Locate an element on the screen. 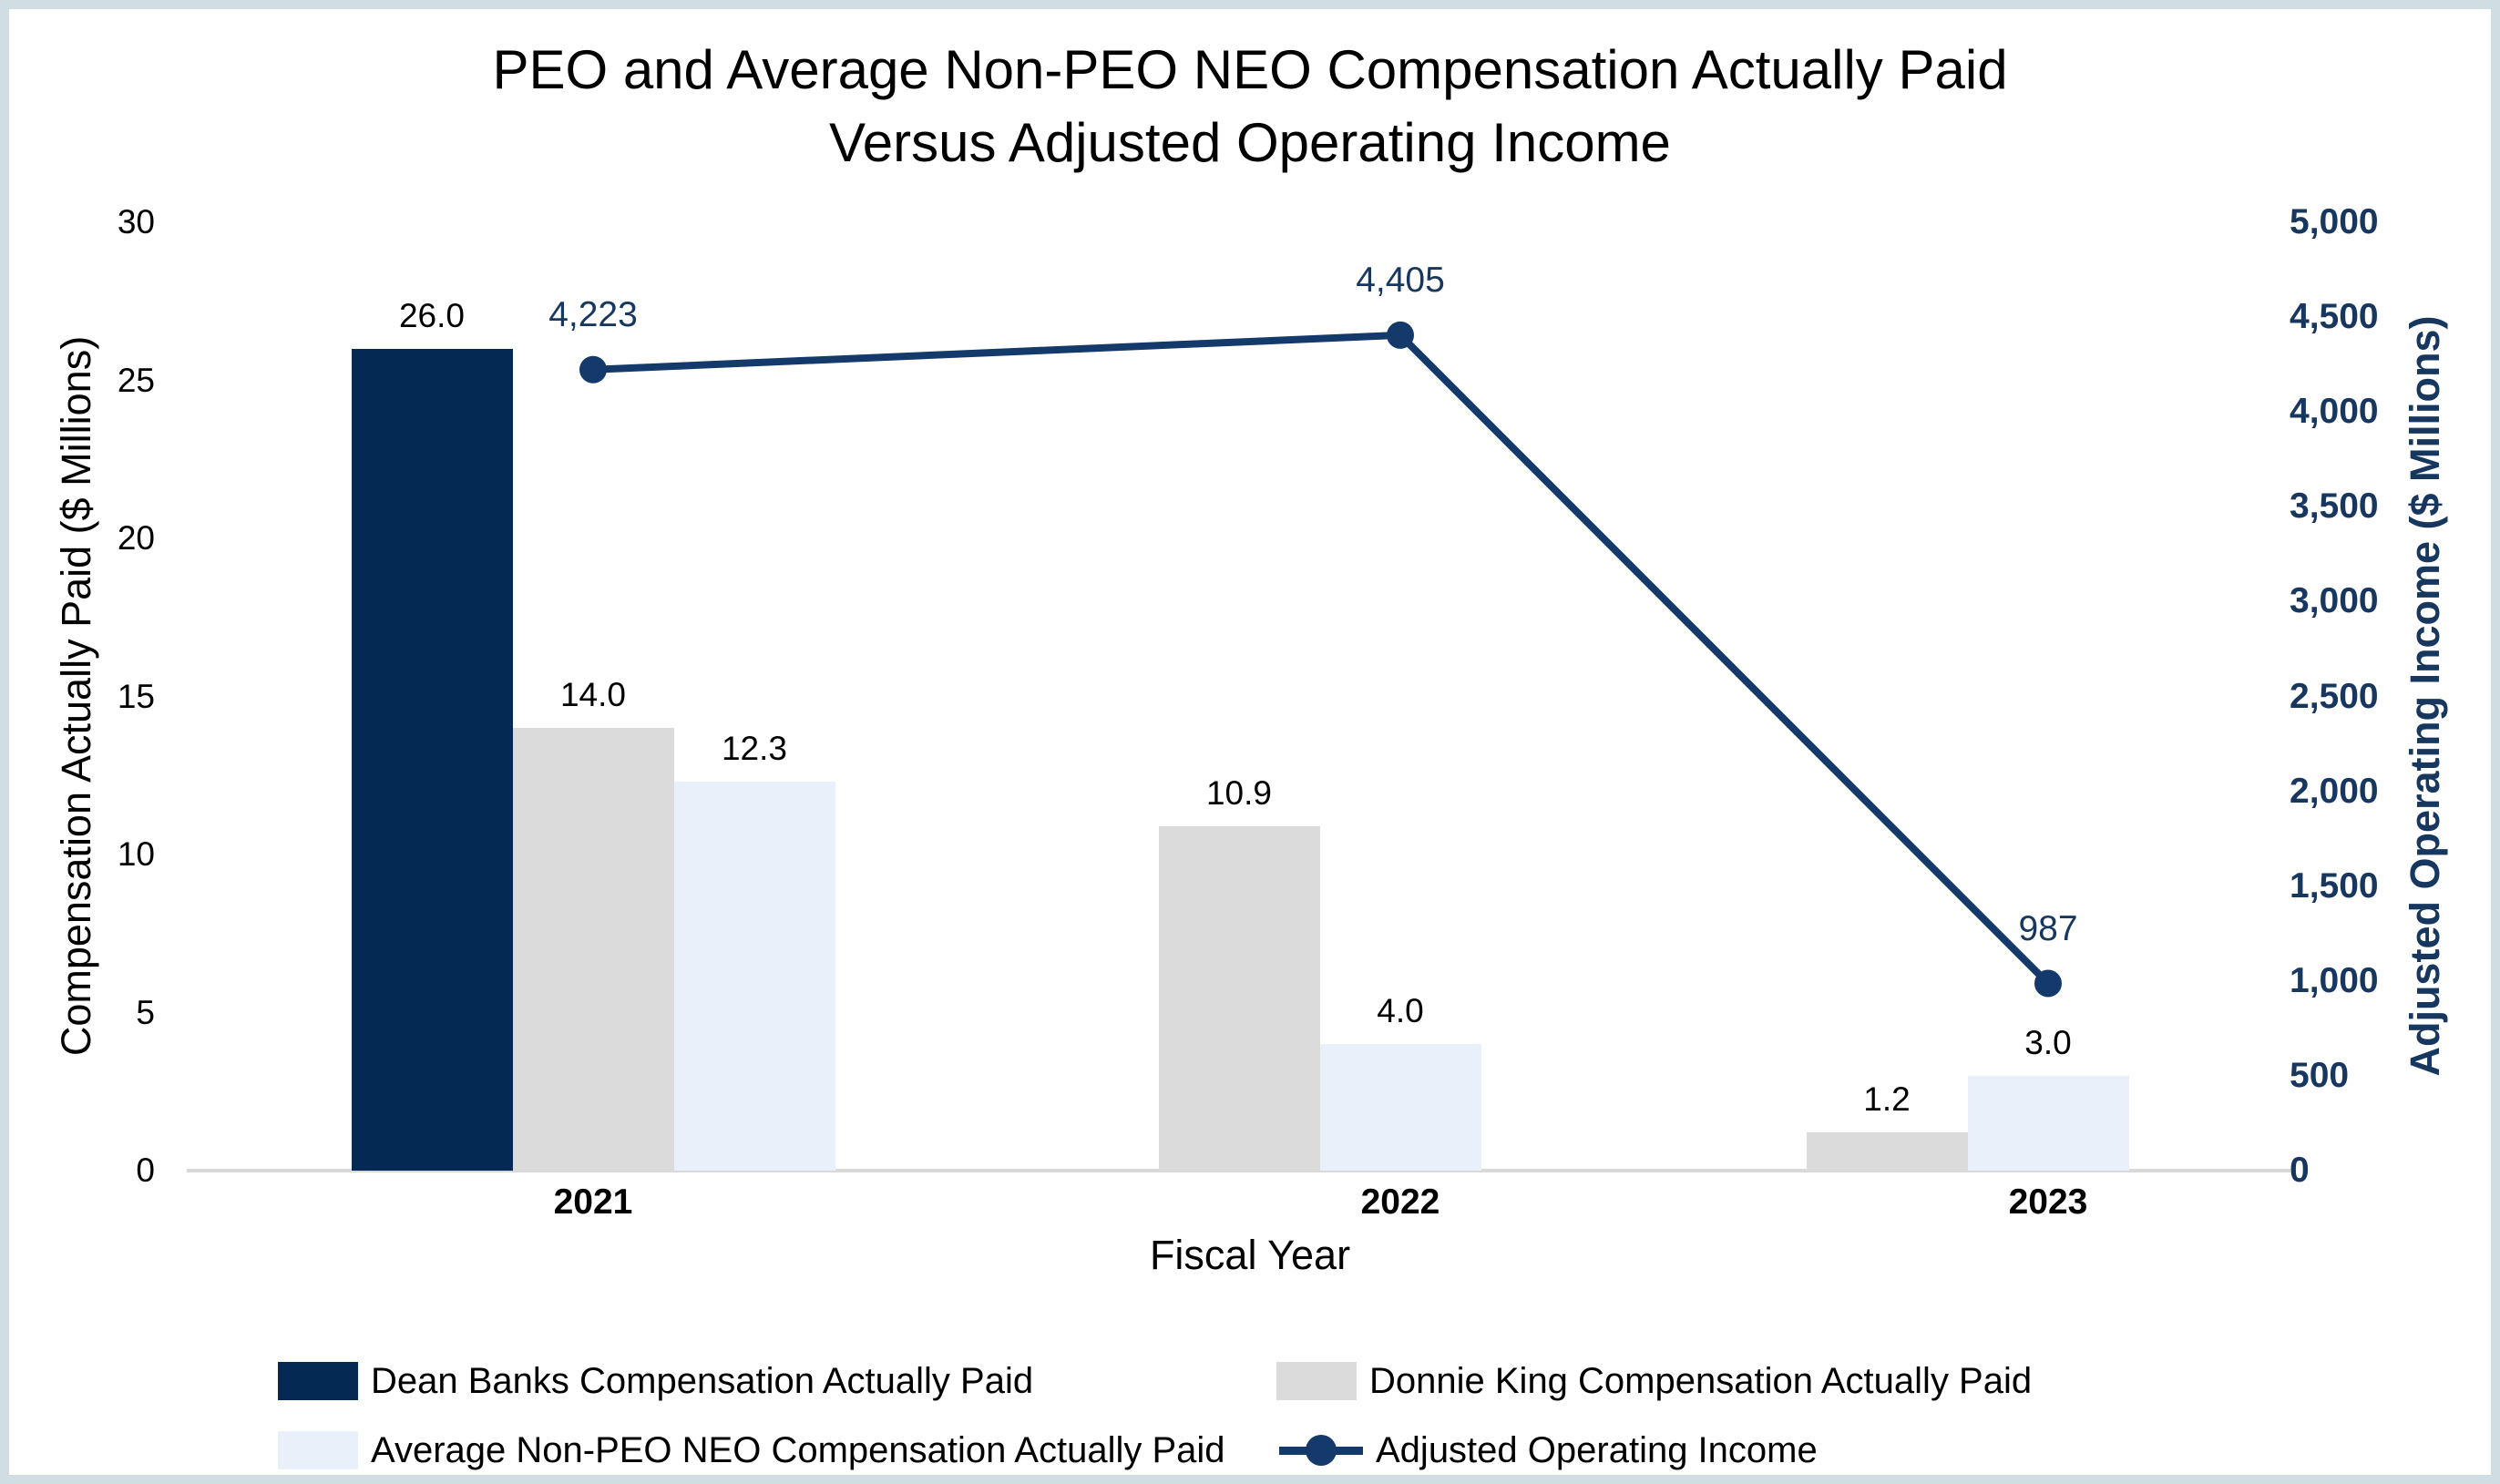 This screenshot has width=2500, height=1484. x-axis-baseline is located at coordinates (1238, 1170).